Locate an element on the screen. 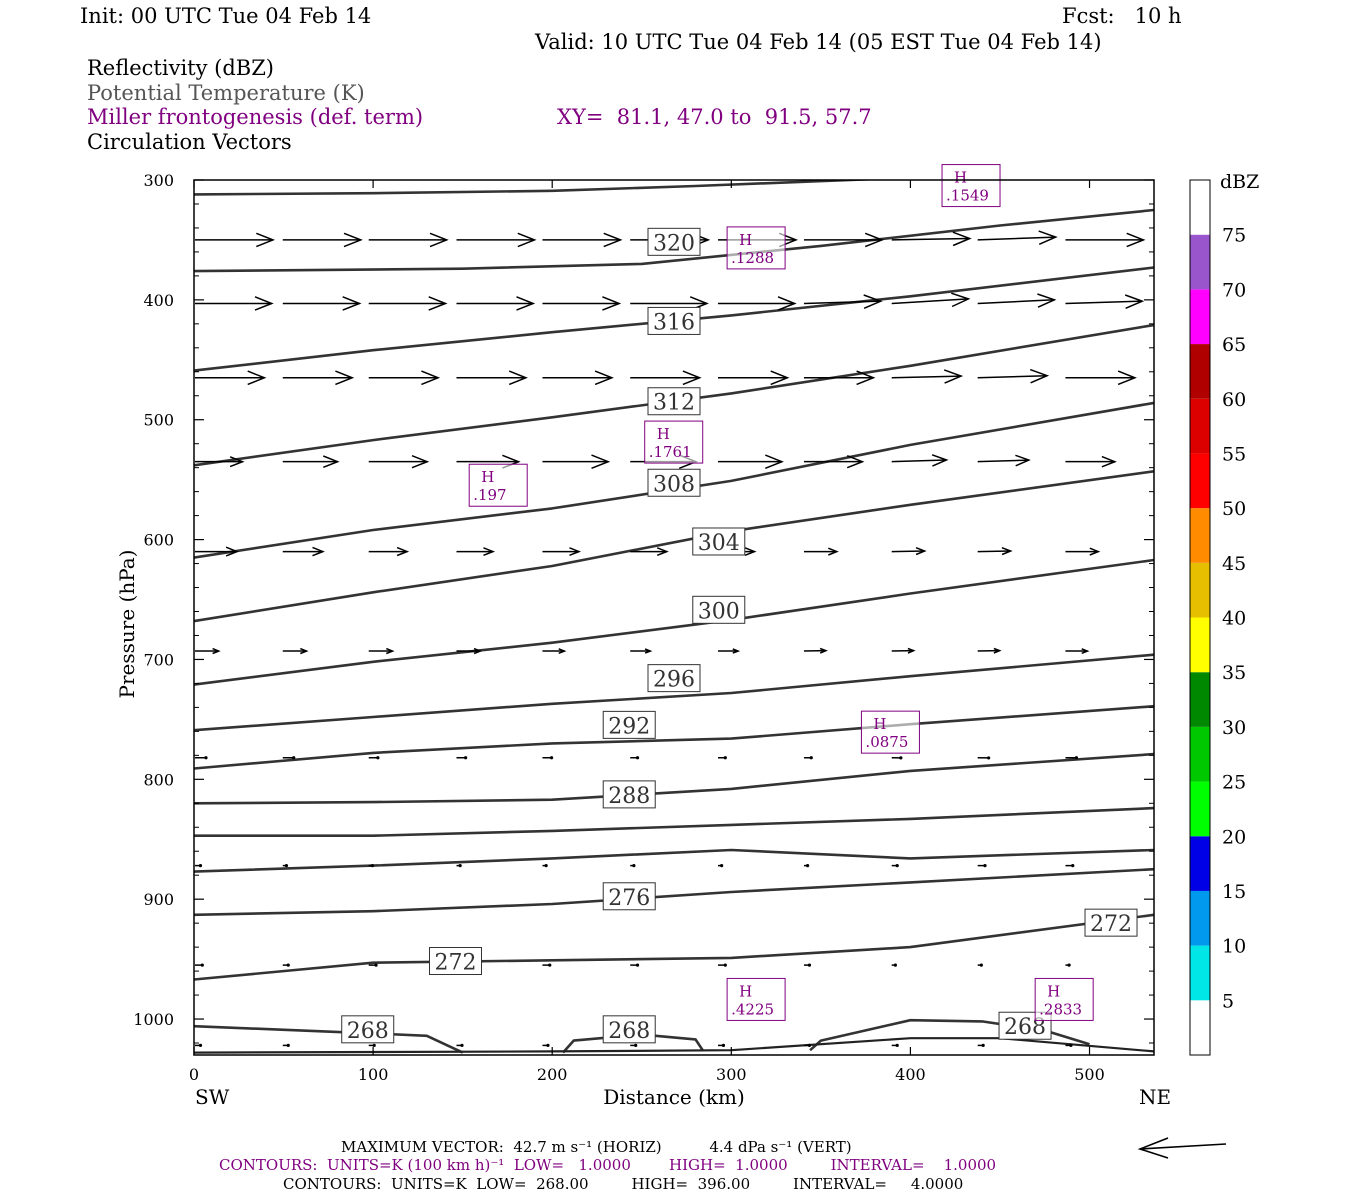 Image resolution: width=1350 pixels, height=1200 pixels. colorbar-tick-label: 65 is located at coordinates (1234, 345).